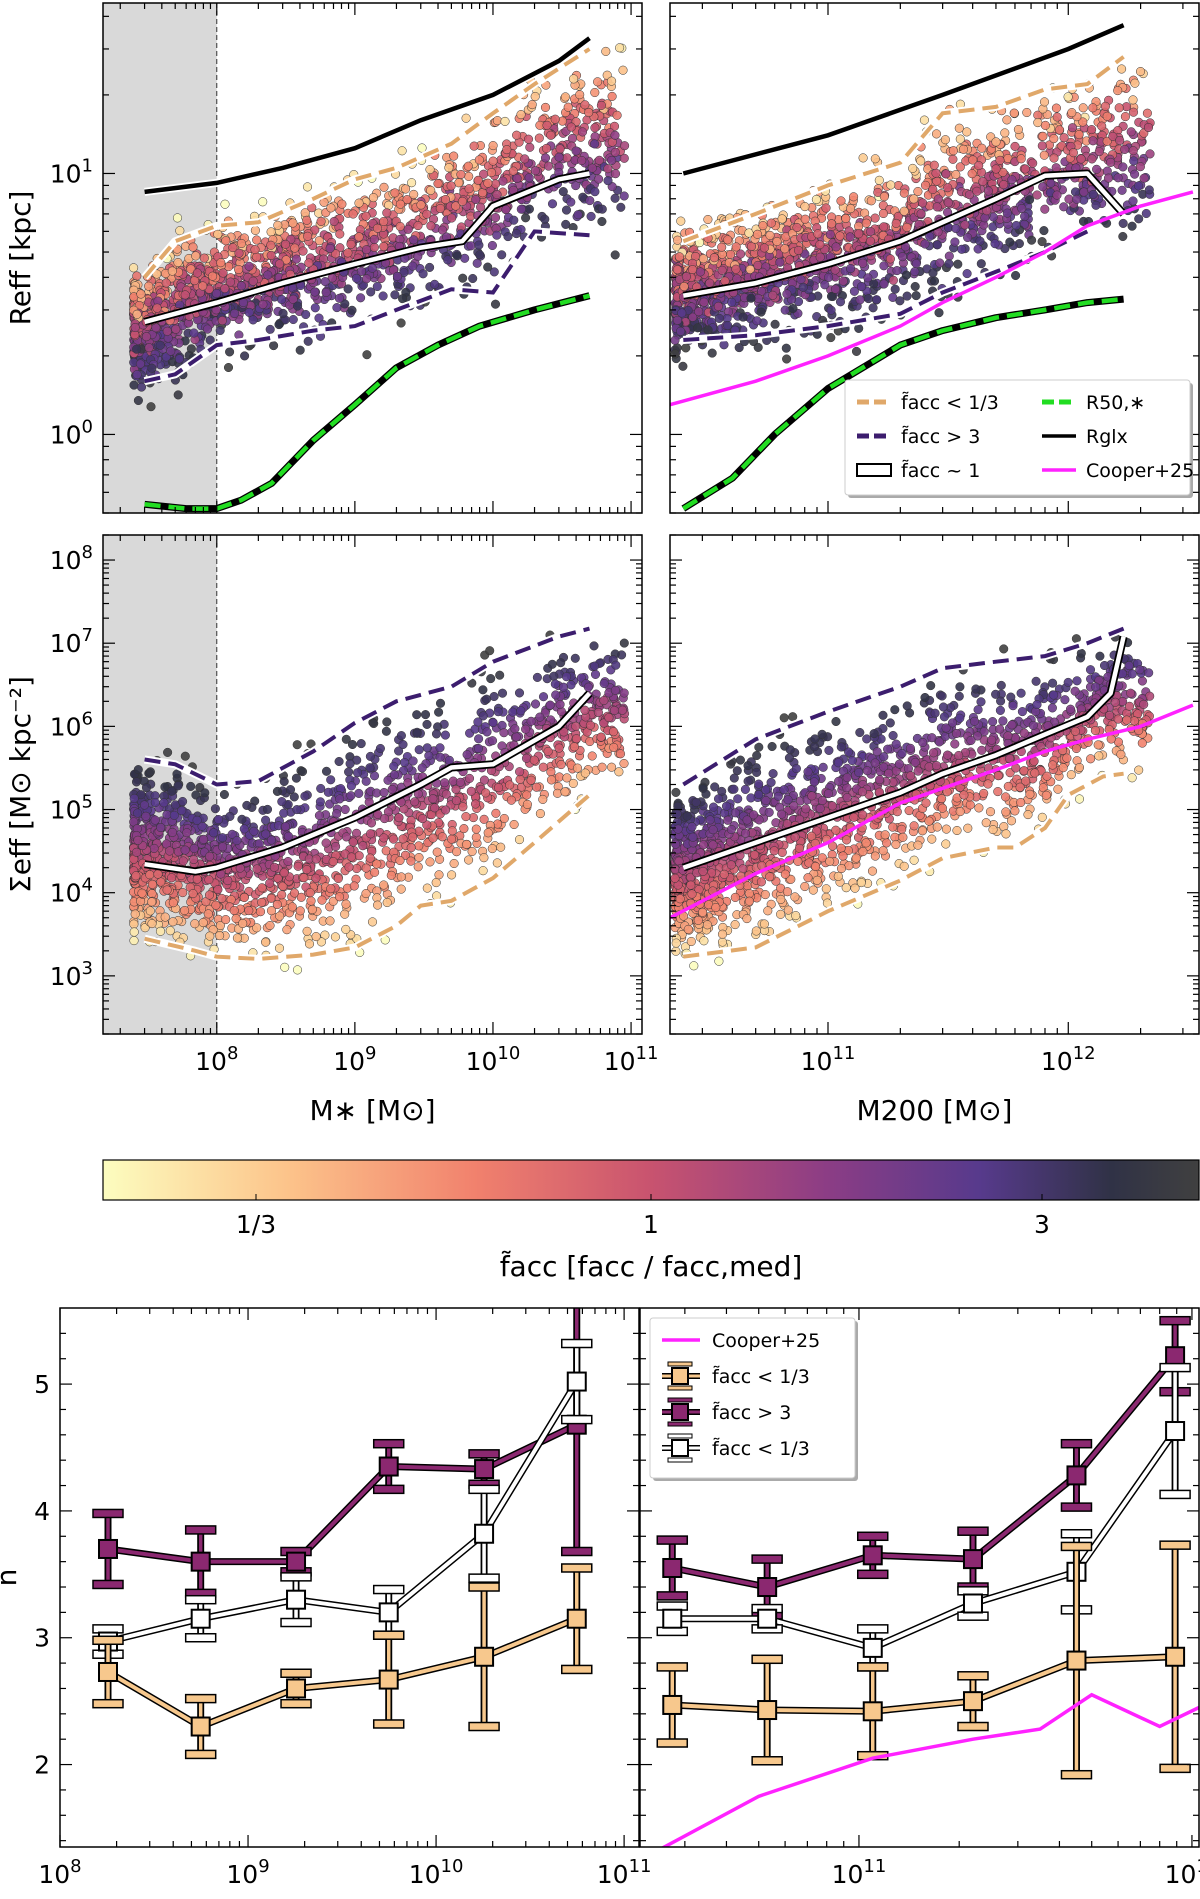  I want to click on plot-frame, so click(372, 258).